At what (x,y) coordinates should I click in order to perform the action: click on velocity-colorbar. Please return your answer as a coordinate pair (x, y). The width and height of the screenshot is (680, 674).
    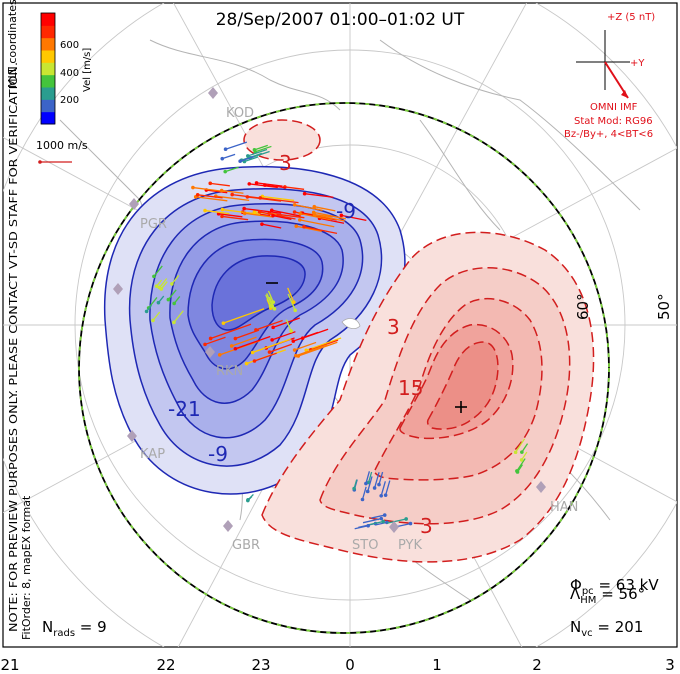
    Looking at the image, I should click on (48, 68).